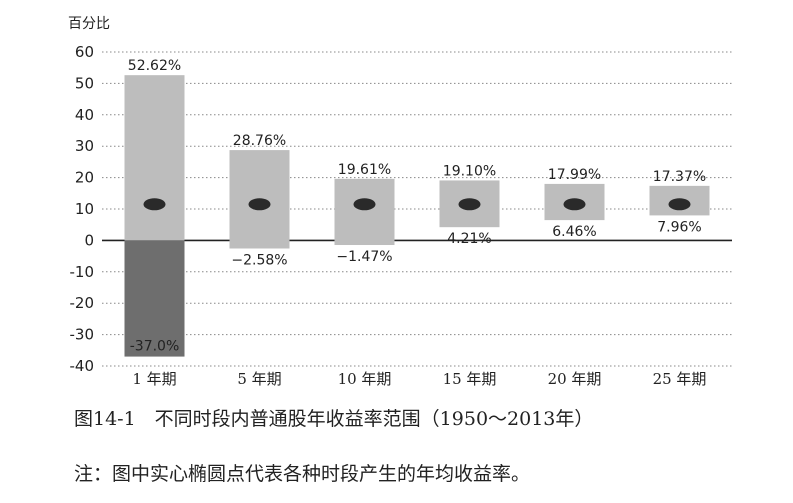  What do you see at coordinates (84, 178) in the screenshot?
I see `y-tick-label: 20` at bounding box center [84, 178].